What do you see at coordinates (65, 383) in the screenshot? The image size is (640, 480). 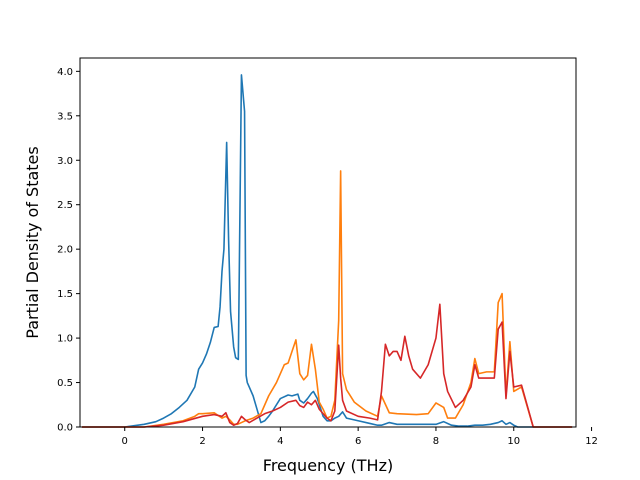 I see `y-tick-label: 0.5` at bounding box center [65, 383].